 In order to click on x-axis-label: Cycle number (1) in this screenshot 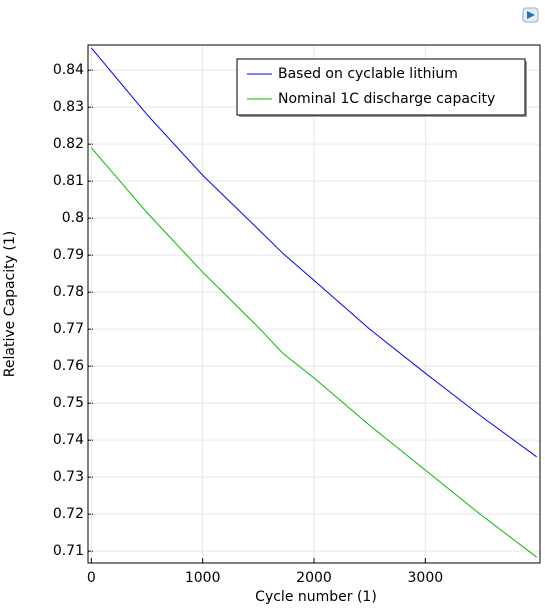, I will do `click(316, 597)`.